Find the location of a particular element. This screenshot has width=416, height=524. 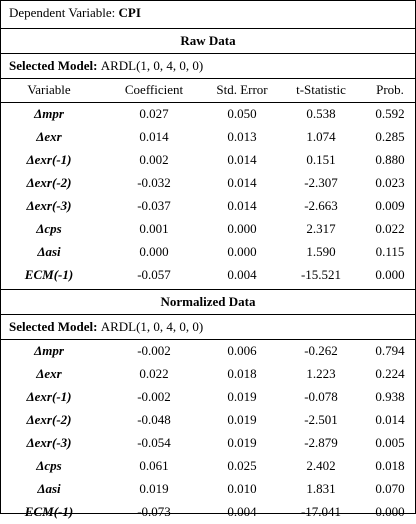

cell-std-error: 0.050 is located at coordinates (242, 113).